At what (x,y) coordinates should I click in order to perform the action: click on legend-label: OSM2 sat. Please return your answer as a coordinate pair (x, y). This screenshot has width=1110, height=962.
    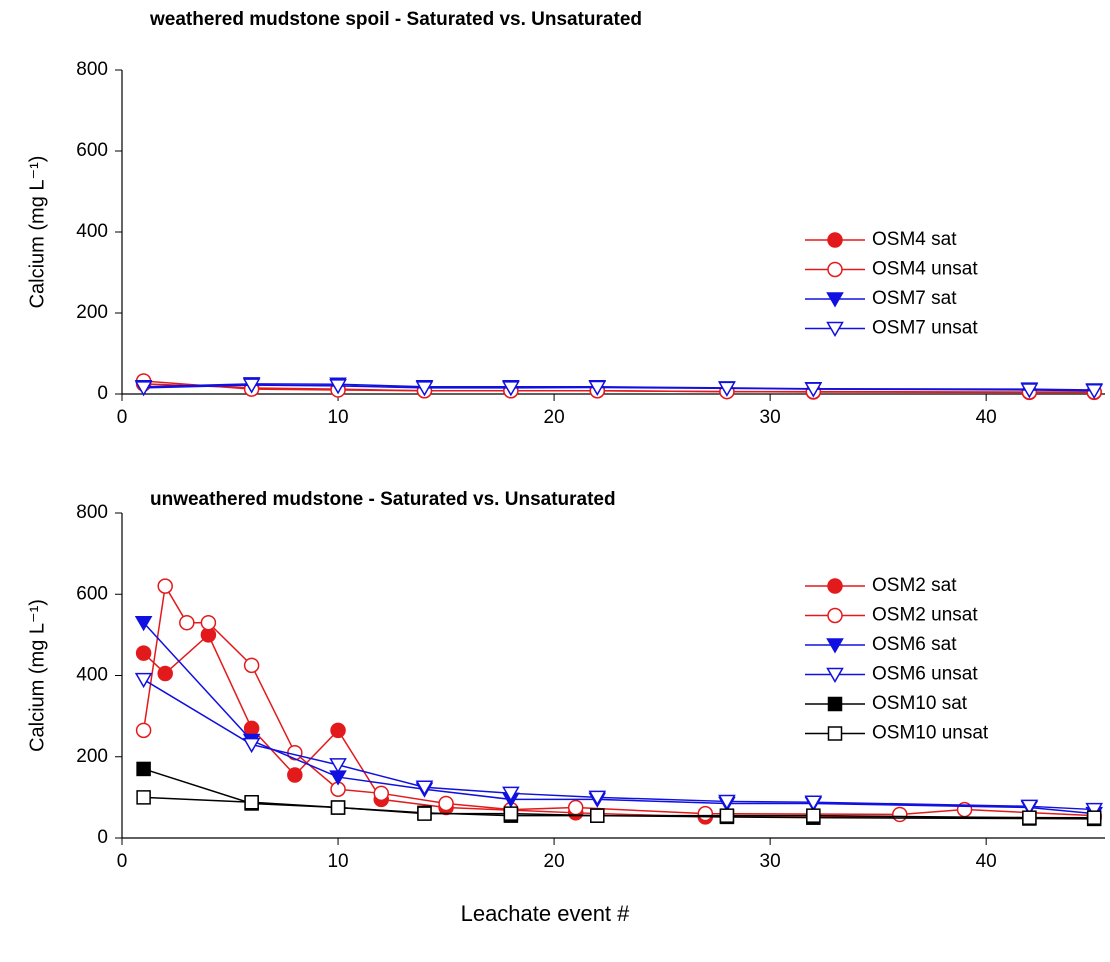
    Looking at the image, I should click on (914, 585).